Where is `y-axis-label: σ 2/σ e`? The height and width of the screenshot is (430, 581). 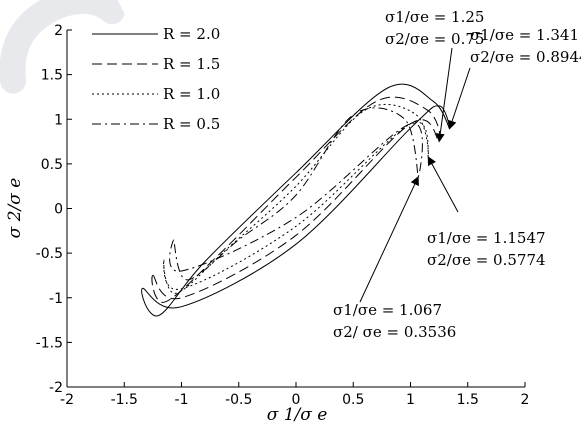
y-axis-label: σ 2/σ e is located at coordinates (15, 208).